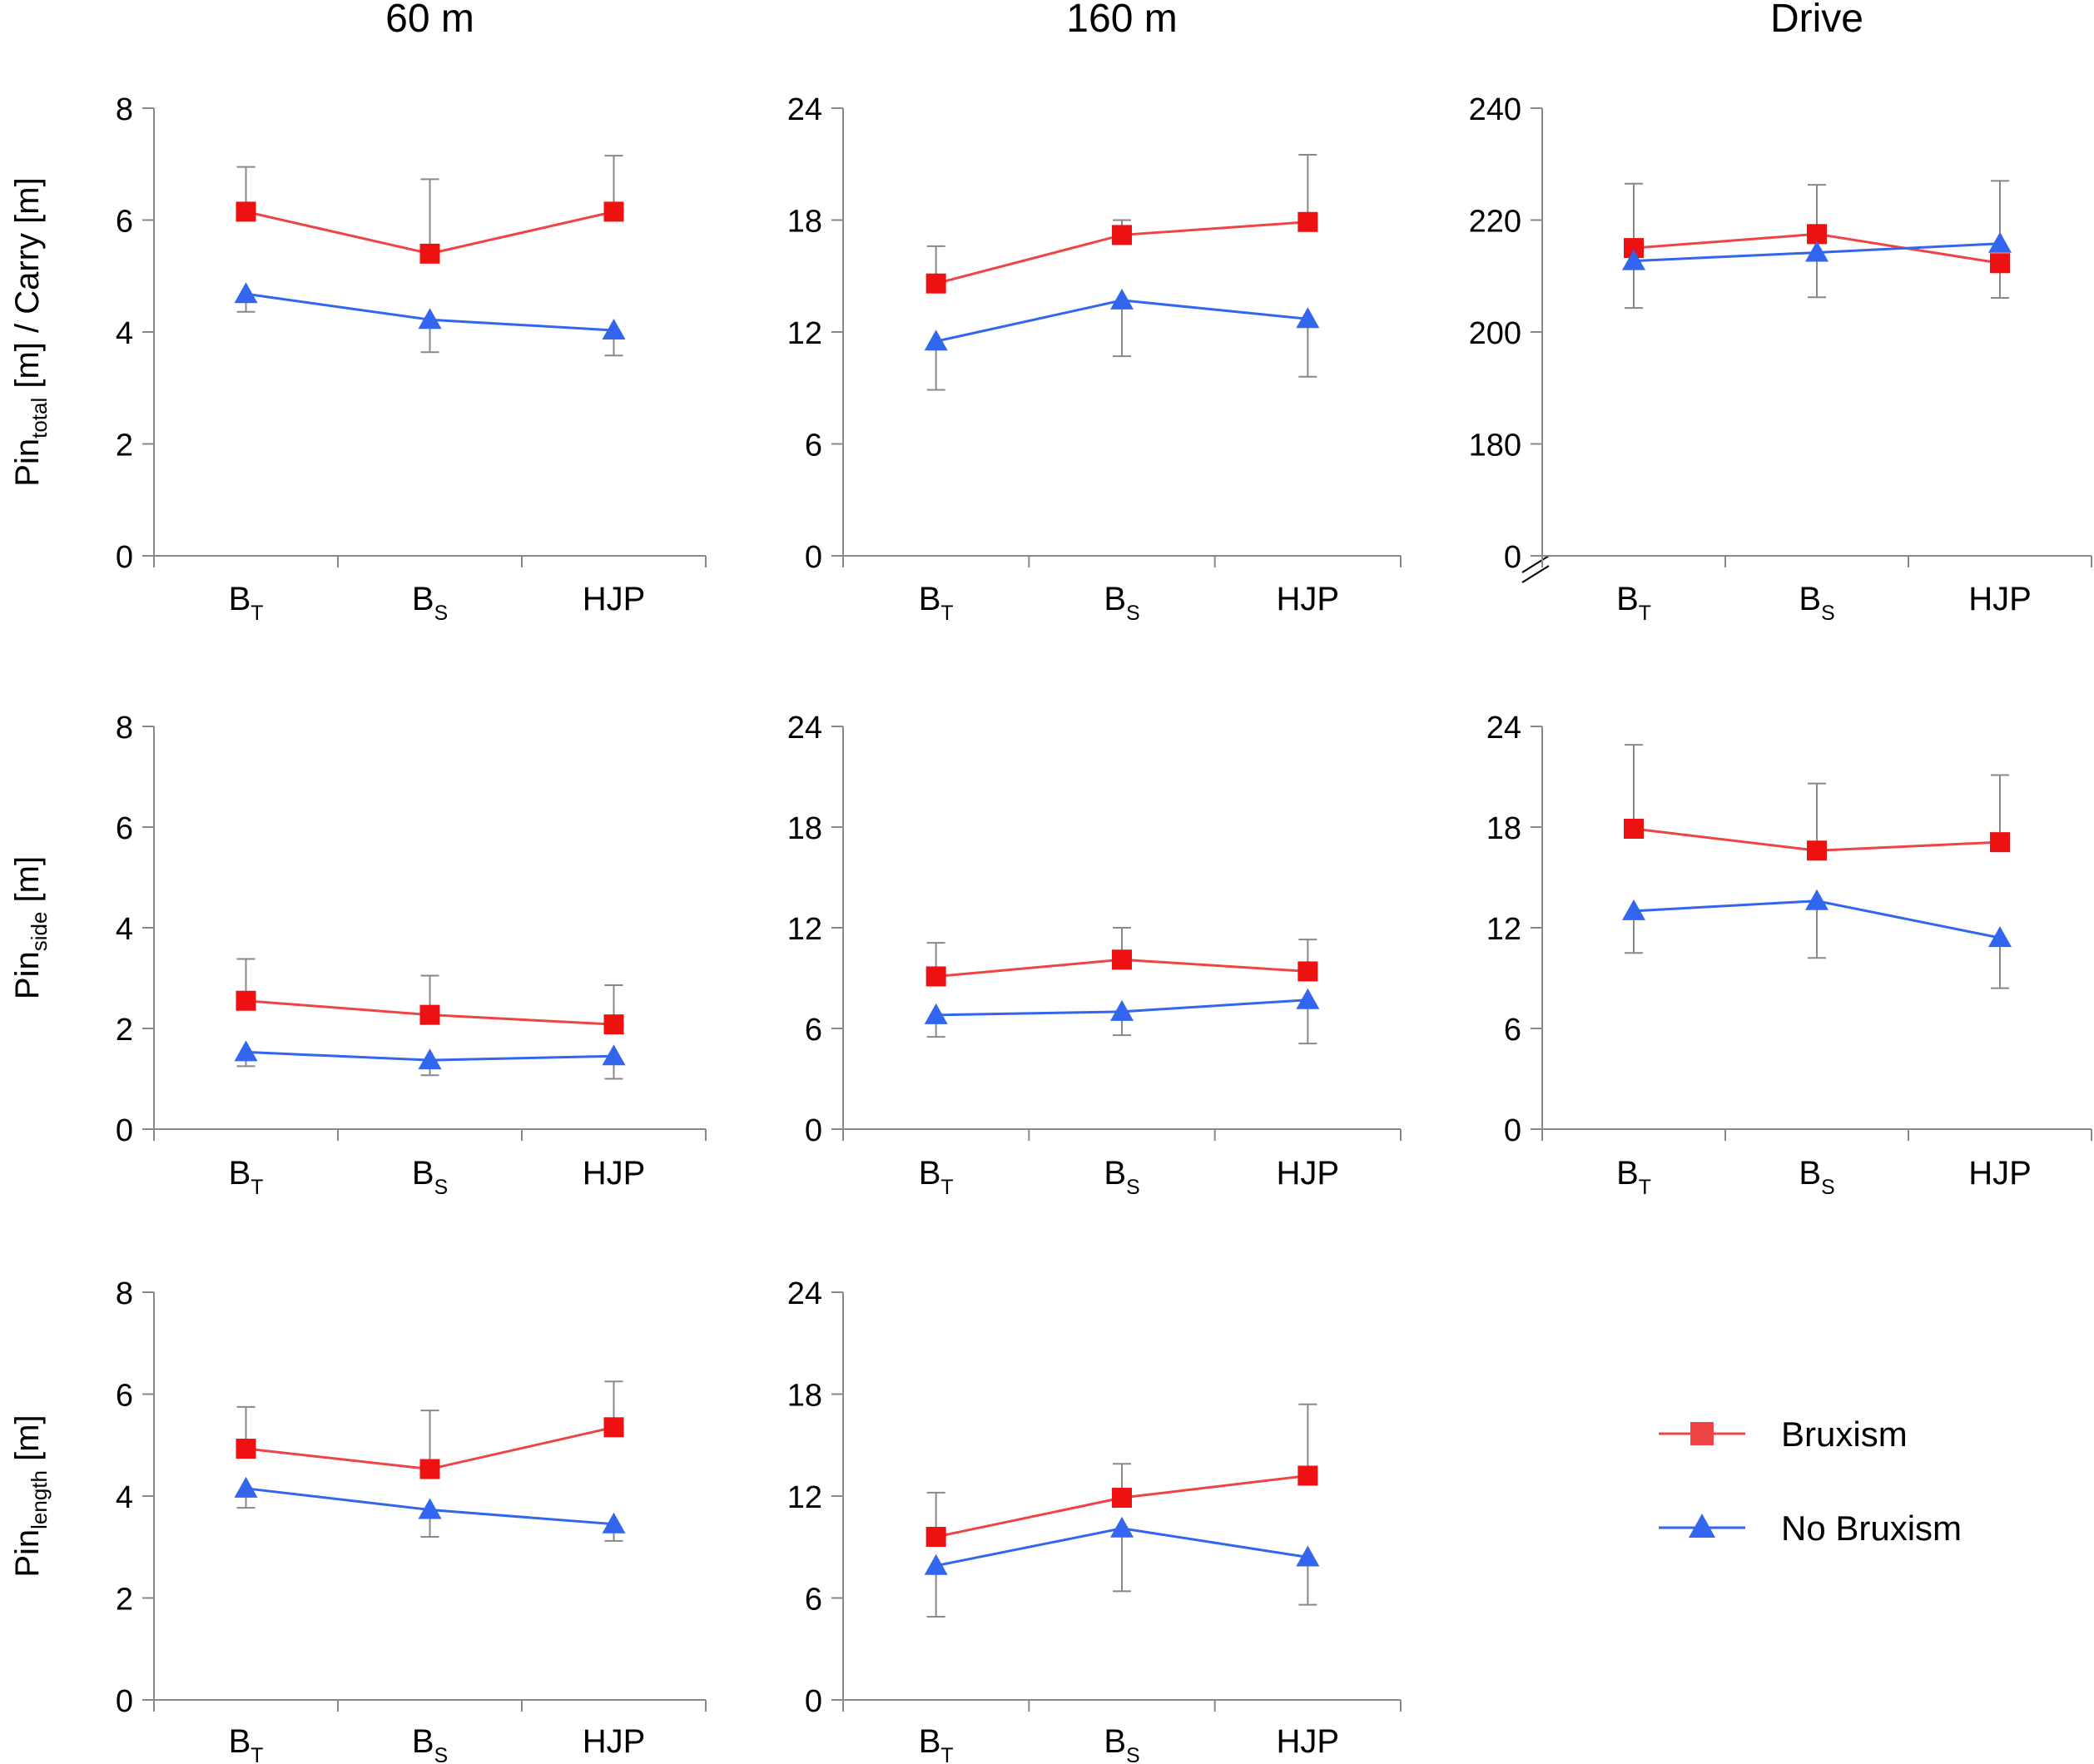 The width and height of the screenshot is (2094, 1764). What do you see at coordinates (31, 1496) in the screenshot?
I see `row-label: Pinlength [m]` at bounding box center [31, 1496].